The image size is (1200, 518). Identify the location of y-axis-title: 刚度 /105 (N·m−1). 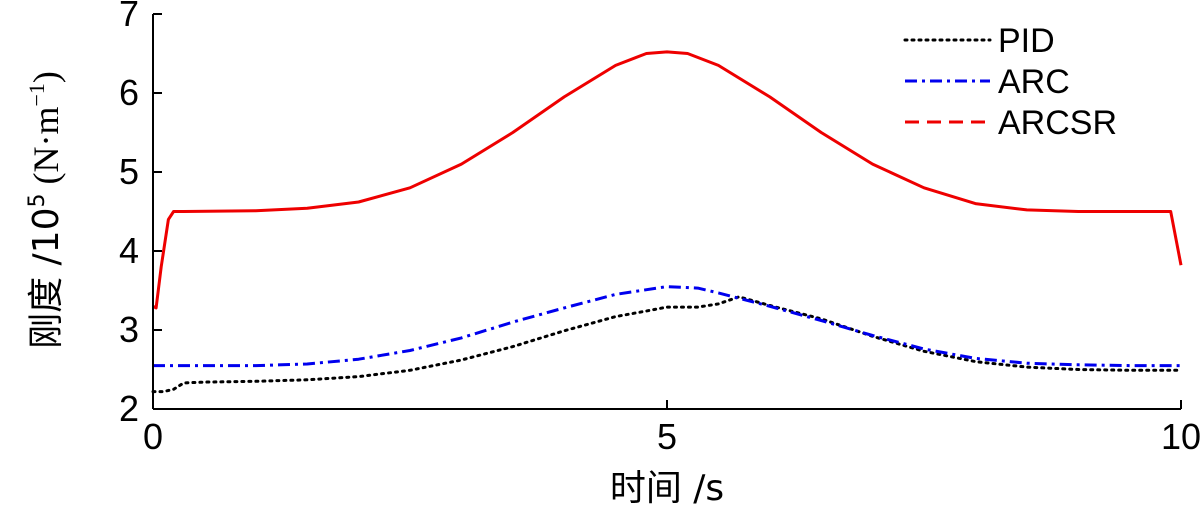
(45, 210).